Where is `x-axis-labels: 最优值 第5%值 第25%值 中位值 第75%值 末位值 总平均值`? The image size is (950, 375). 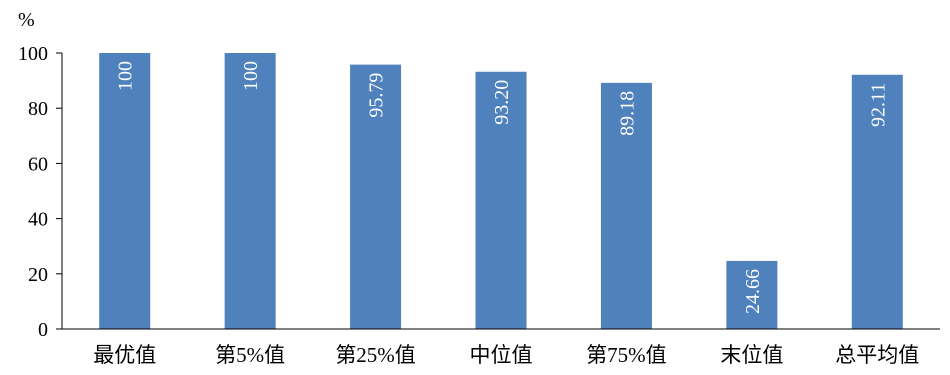
x-axis-labels: 最优值 第5%值 第25%值 中位值 第75%值 末位值 总平均值 is located at coordinates (506, 355).